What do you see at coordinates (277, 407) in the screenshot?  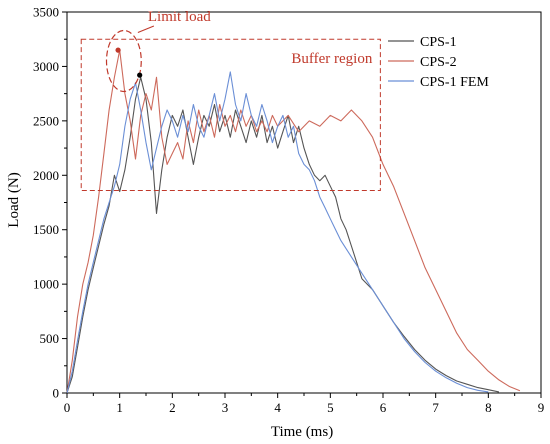 I see `x-tick-label-4: 4` at bounding box center [277, 407].